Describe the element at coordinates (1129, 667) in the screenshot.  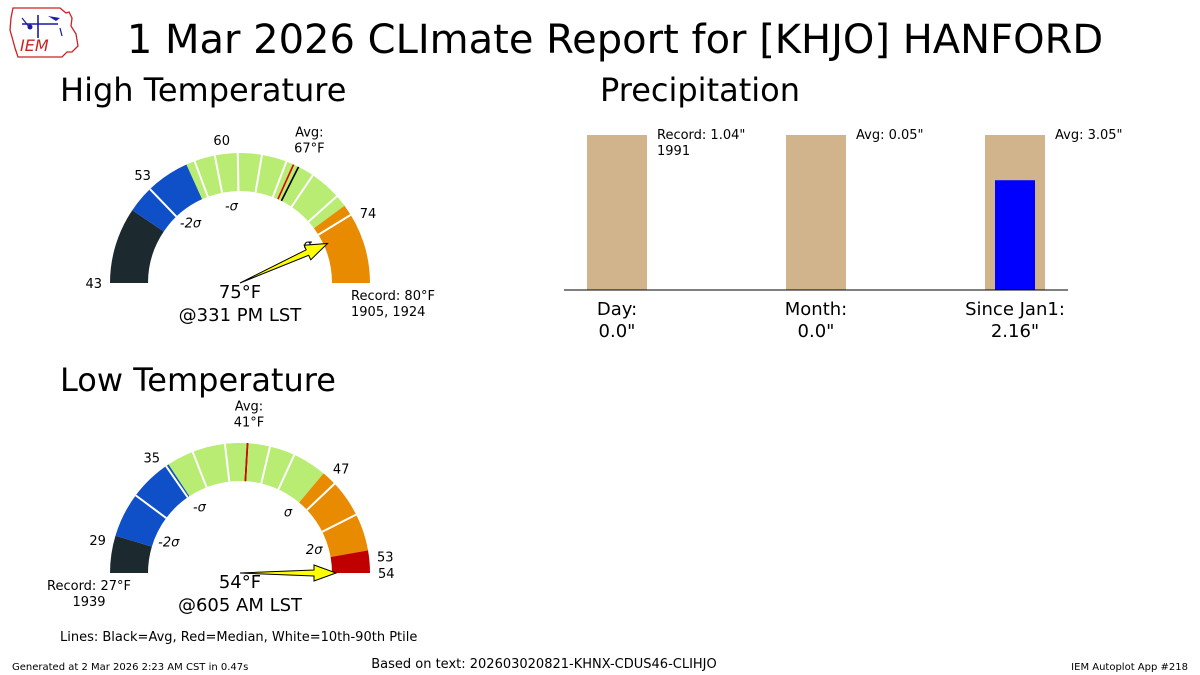
I see `app-label: IEM Autoplot App #218` at that location.